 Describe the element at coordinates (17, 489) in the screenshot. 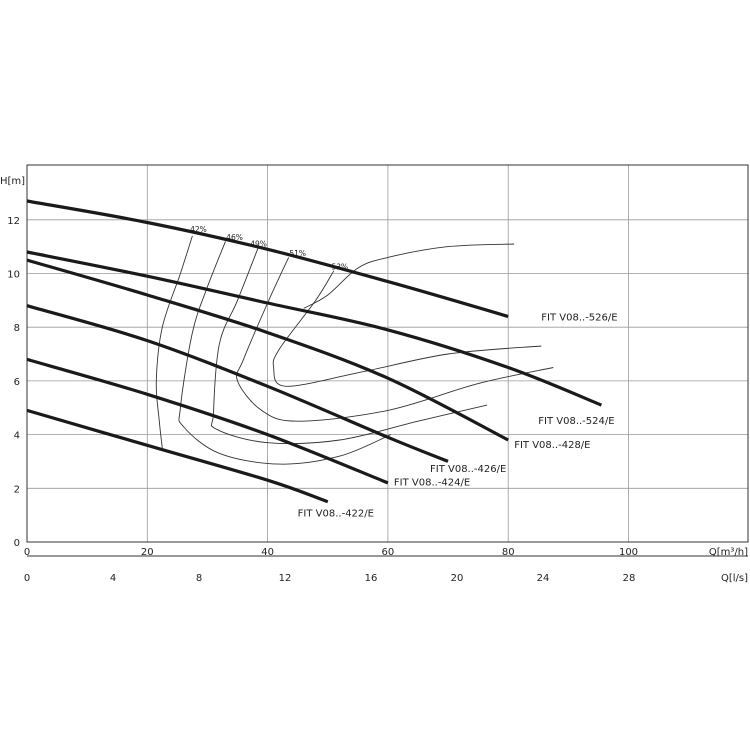

I see `y-tick-label: 2` at that location.